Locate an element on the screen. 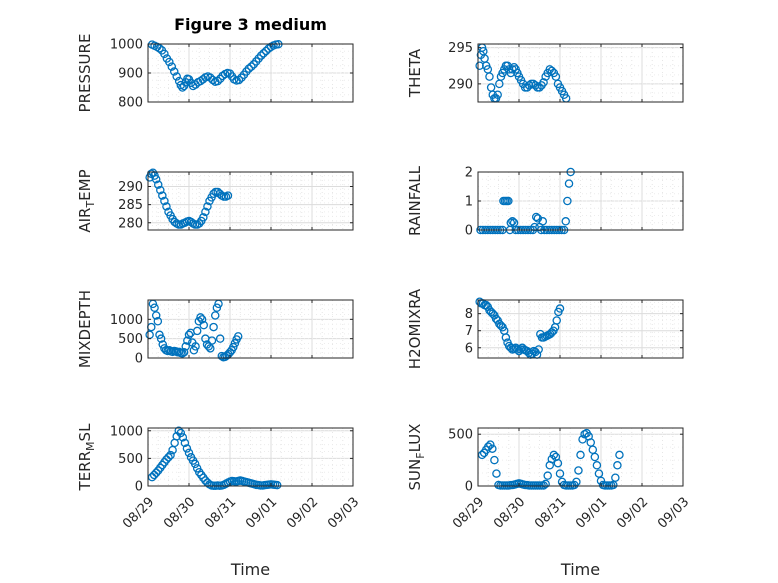 The image size is (778, 583). x-axis-label: Time is located at coordinates (580, 569).